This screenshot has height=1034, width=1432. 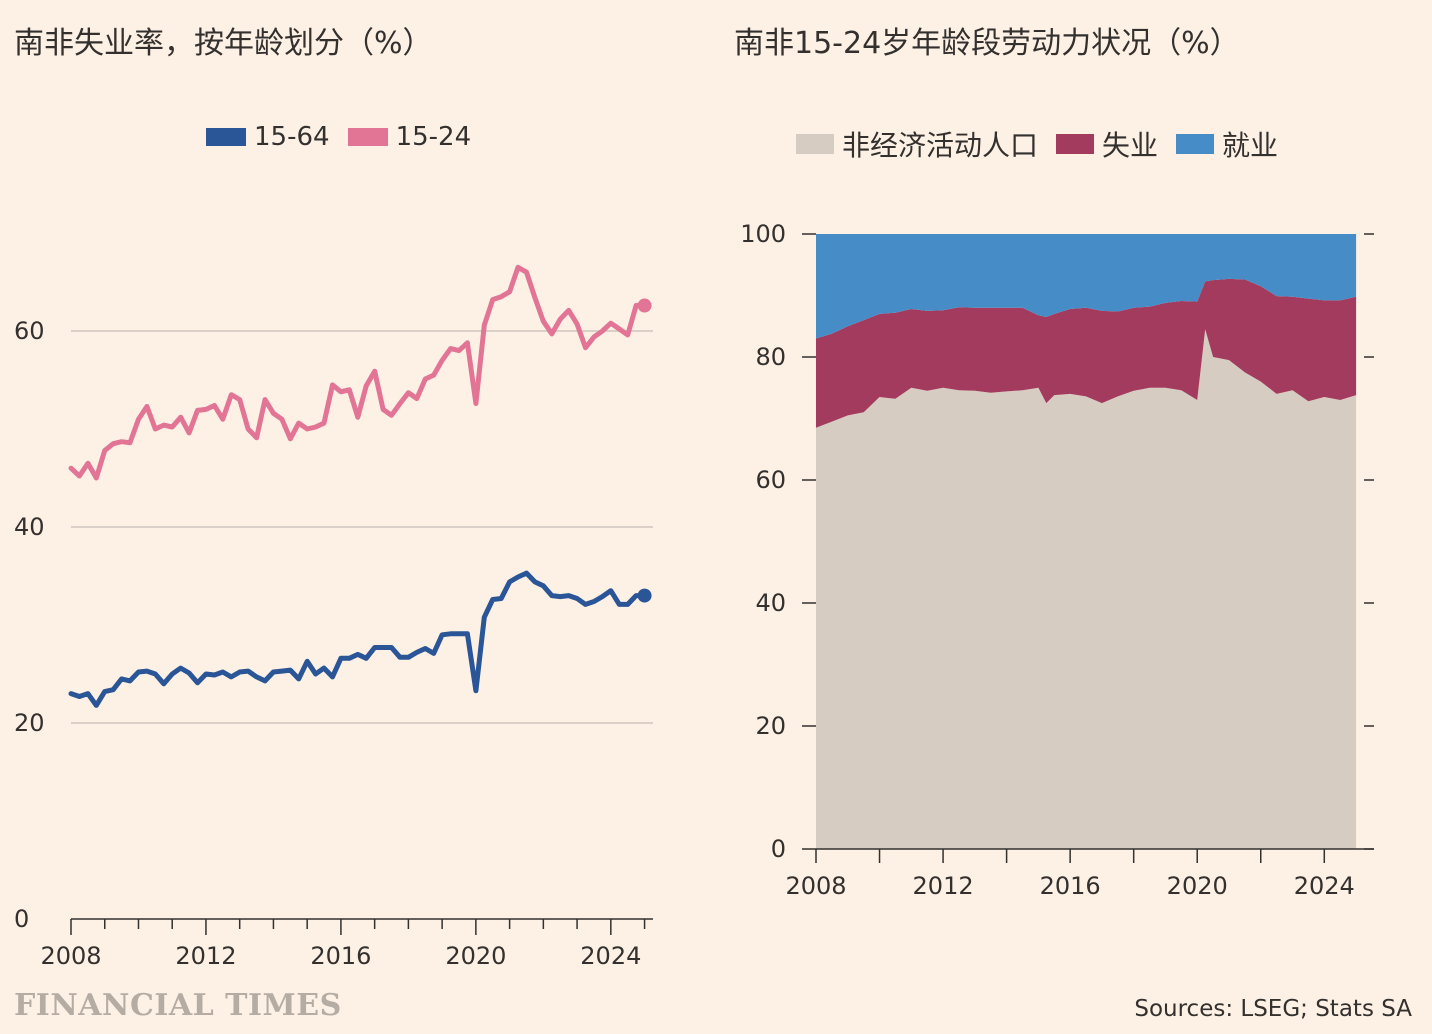 I want to click on x-tick-label-left-2012: 2012, so click(x=205, y=956).